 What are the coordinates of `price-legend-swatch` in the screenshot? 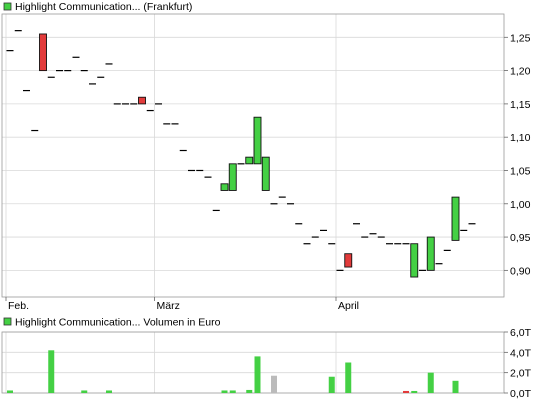 It's located at (7, 6).